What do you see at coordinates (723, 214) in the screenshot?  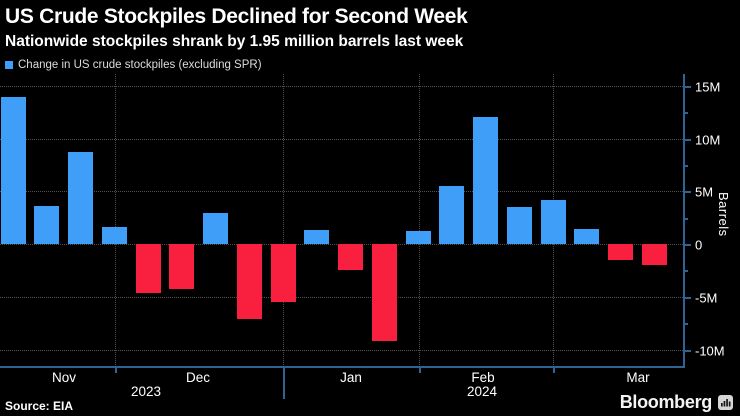 I see `y-axis-title: Barrels` at bounding box center [723, 214].